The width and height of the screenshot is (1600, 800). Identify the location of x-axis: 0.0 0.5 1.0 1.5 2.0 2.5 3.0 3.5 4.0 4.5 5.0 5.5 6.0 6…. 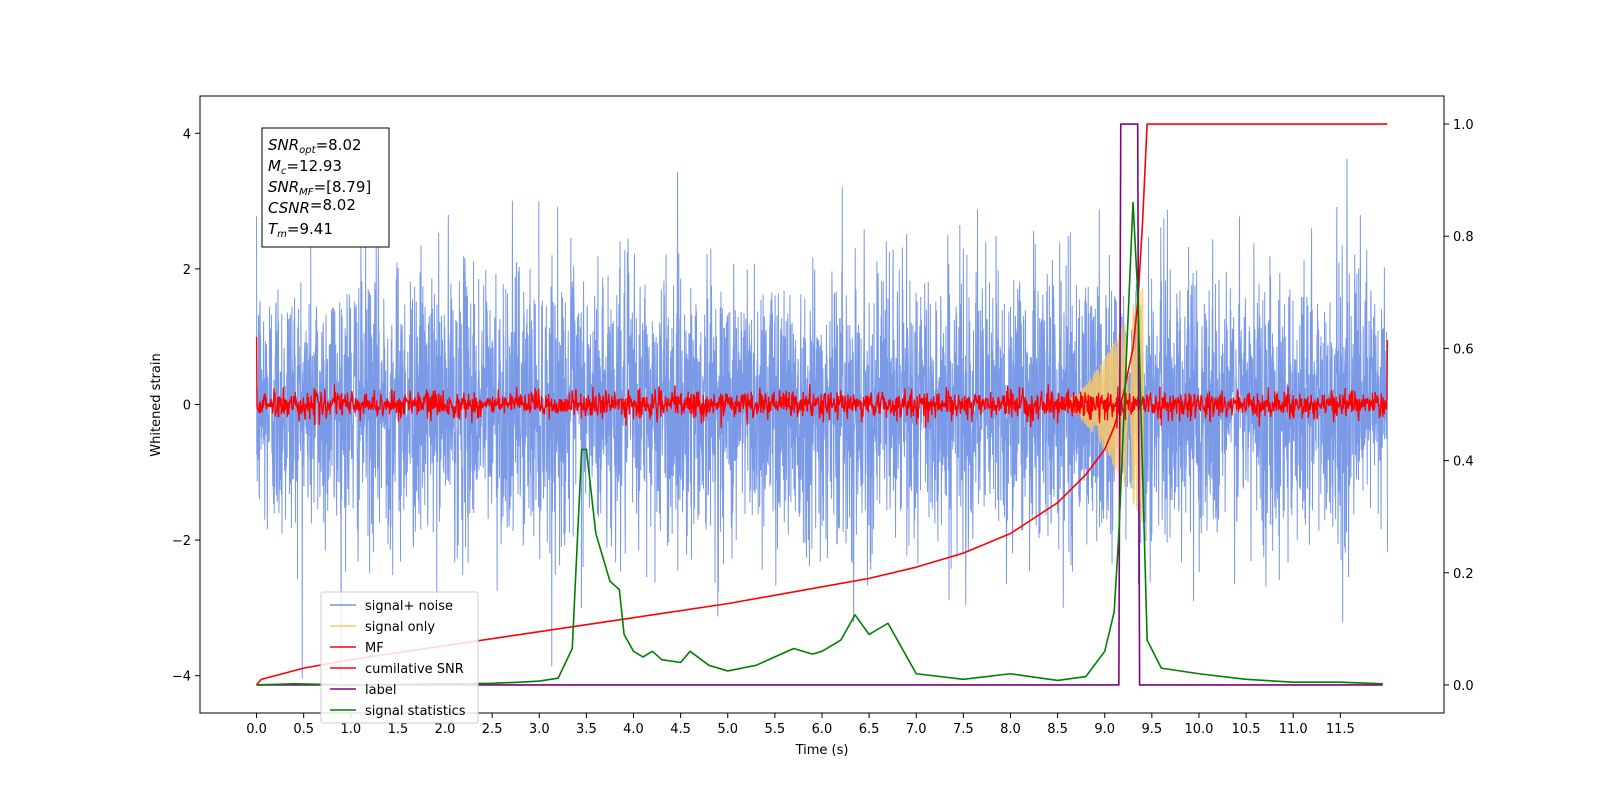
(800, 725).